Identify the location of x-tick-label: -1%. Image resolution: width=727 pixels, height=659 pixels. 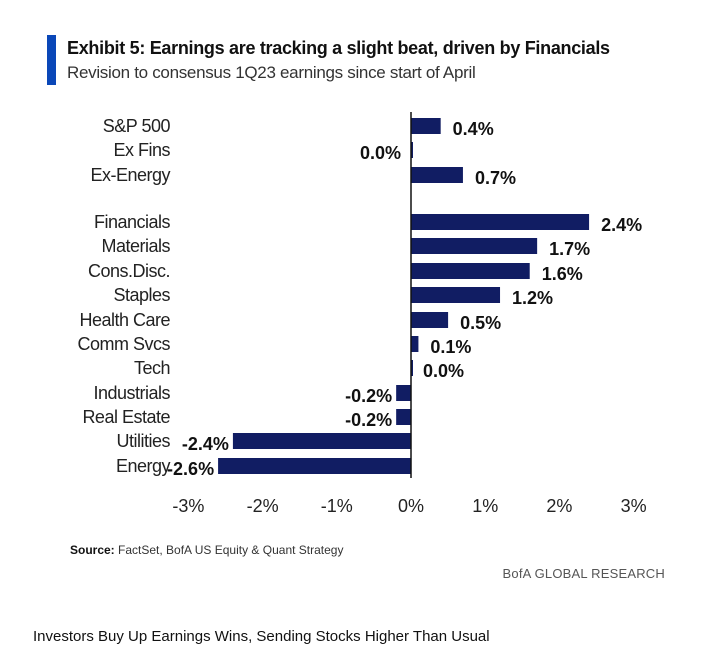
(337, 506).